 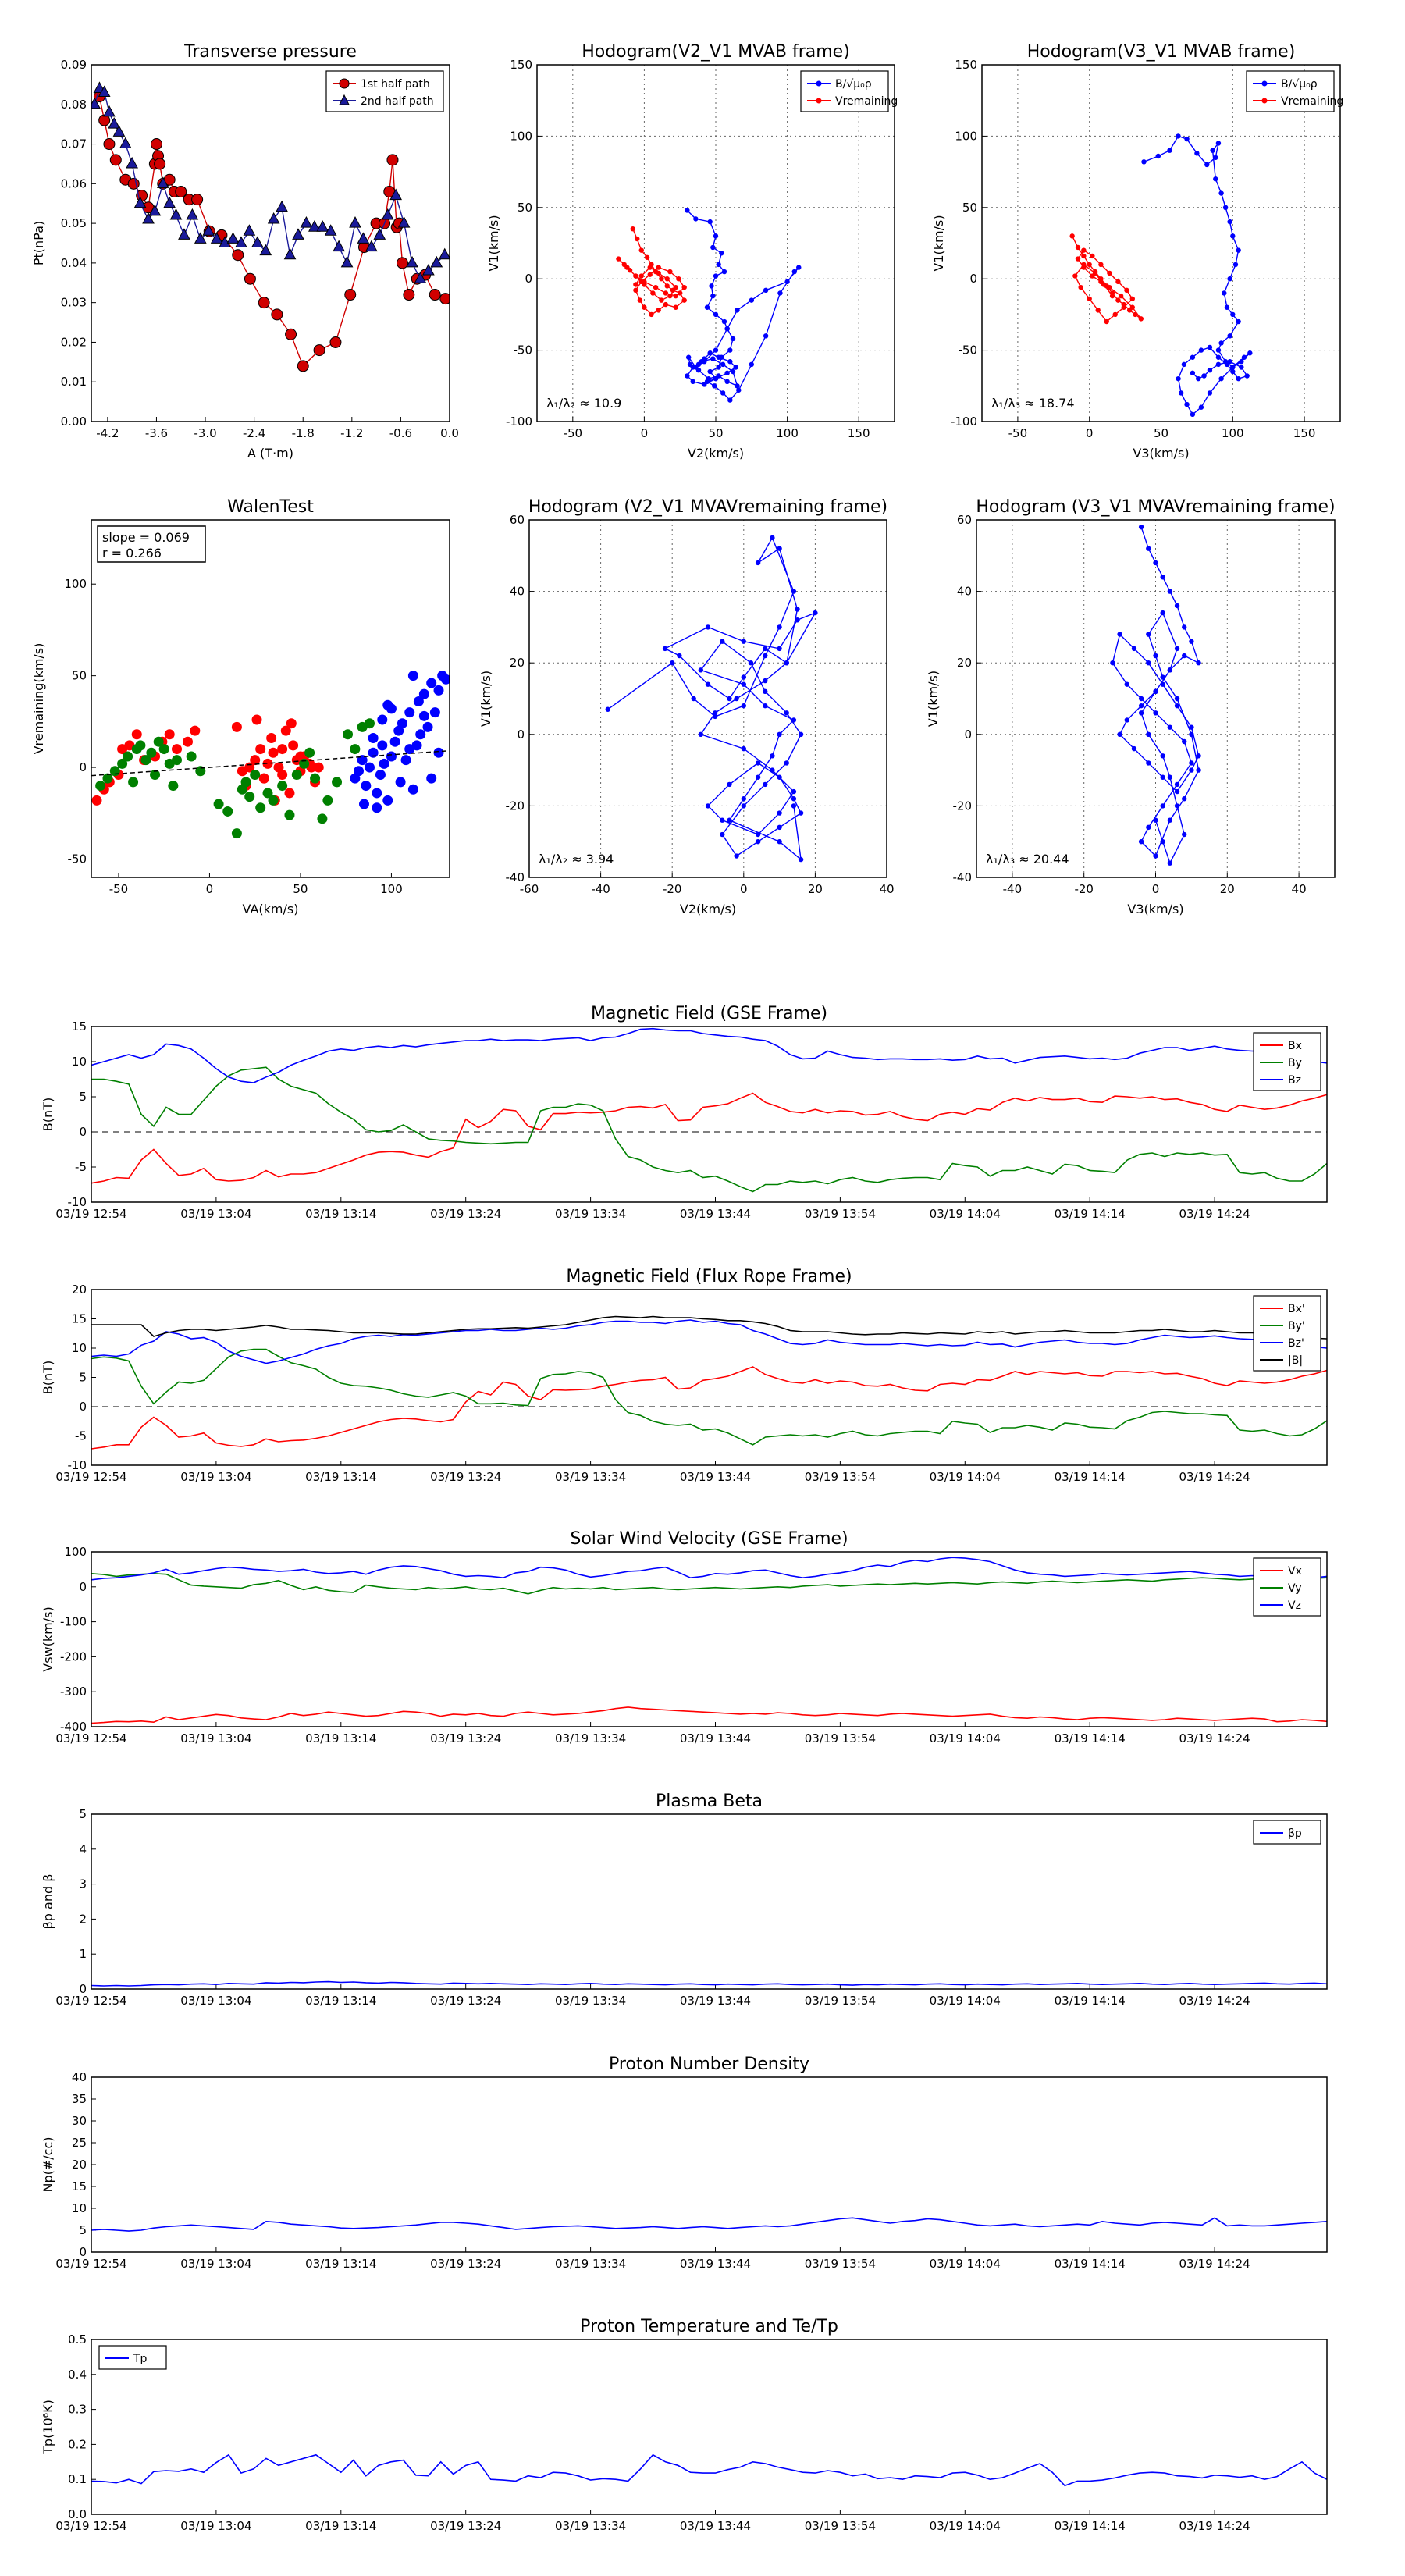 I want to click on x-tick-label: -2.4, so click(x=254, y=433).